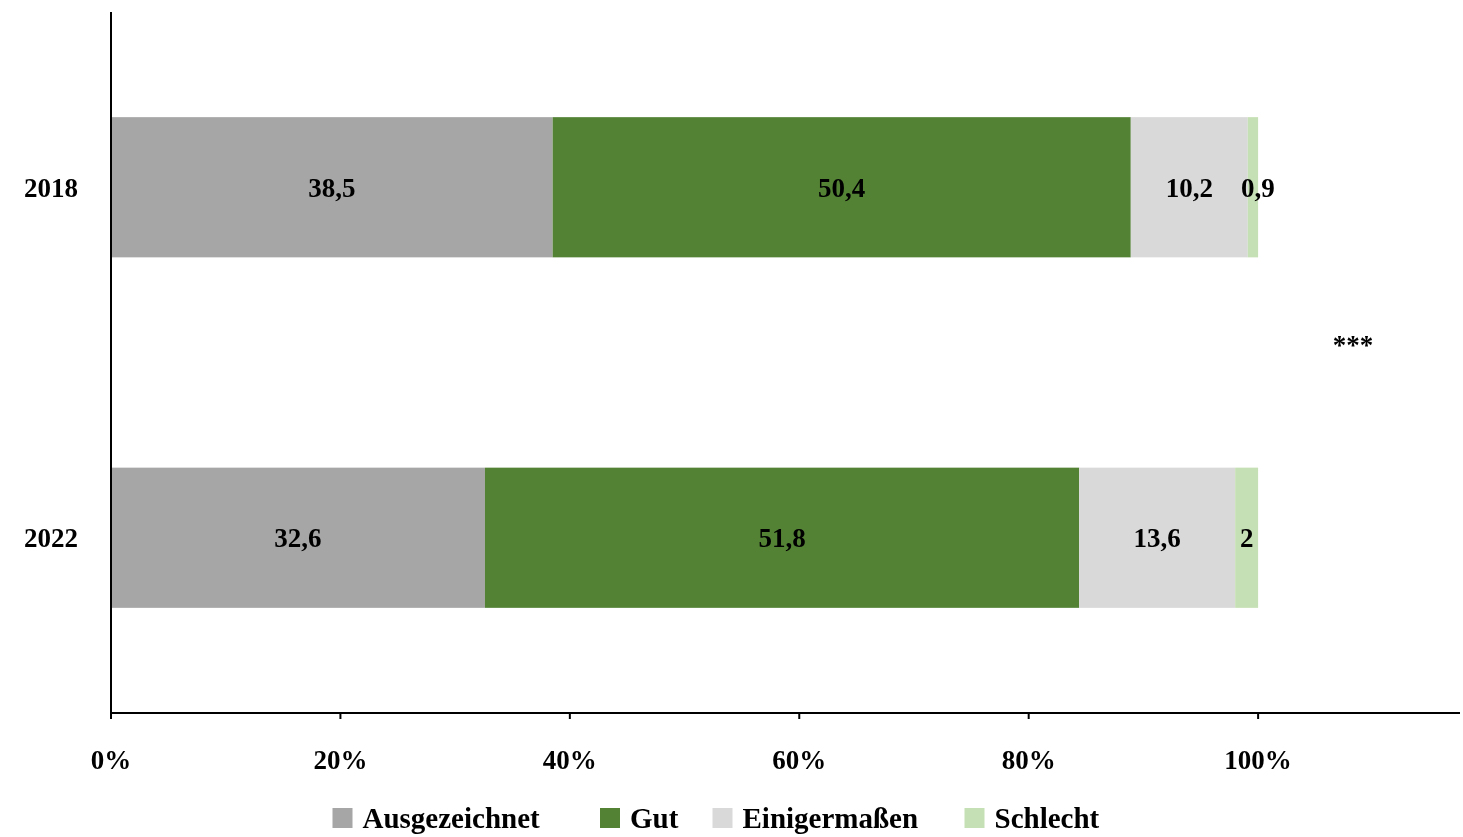  I want to click on data-label: 38,5, so click(332, 187).